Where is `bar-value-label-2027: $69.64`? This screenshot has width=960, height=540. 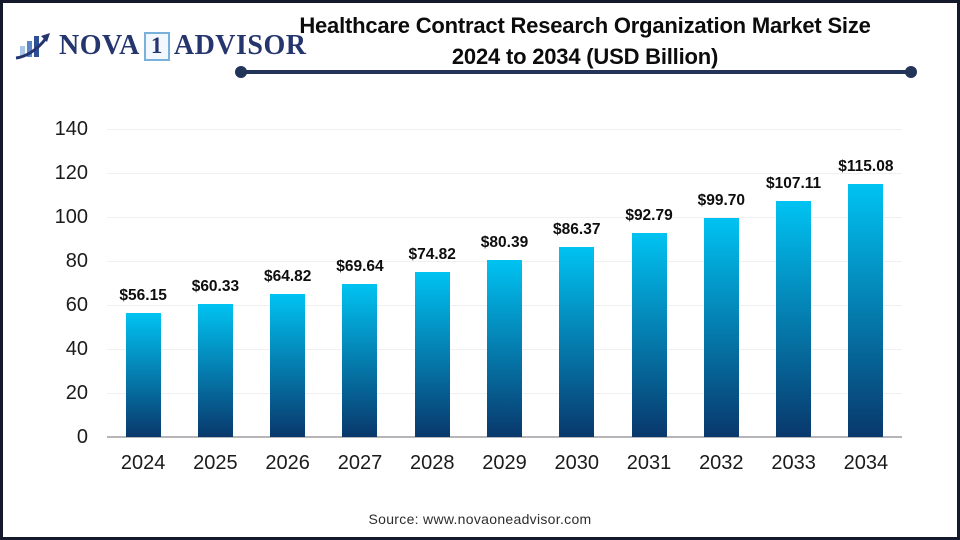
bar-value-label-2027: $69.64 is located at coordinates (360, 266).